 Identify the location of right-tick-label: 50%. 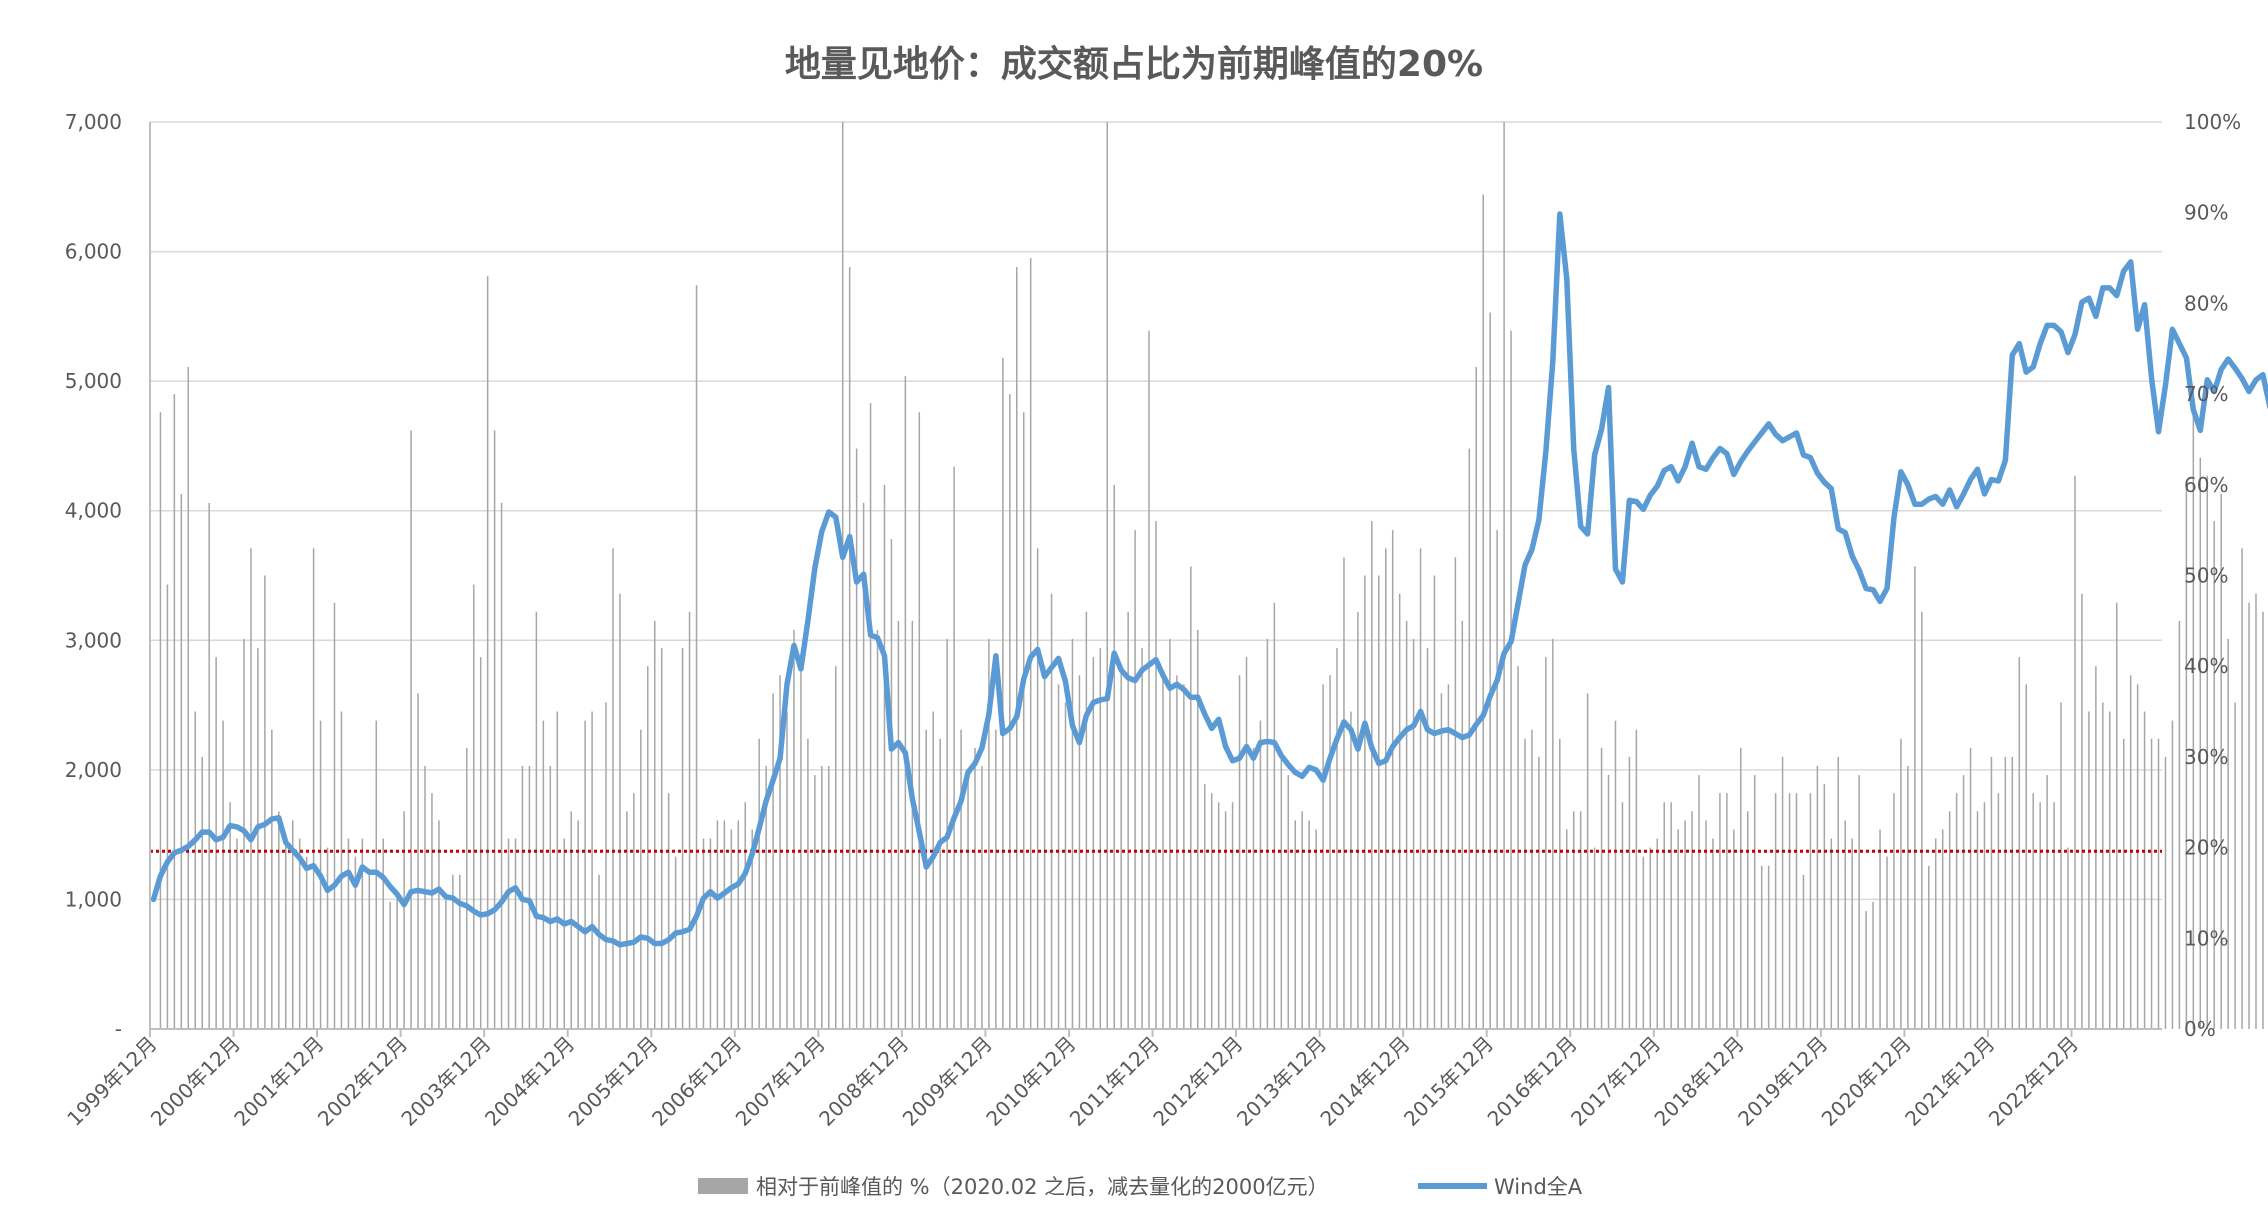
(2206, 576).